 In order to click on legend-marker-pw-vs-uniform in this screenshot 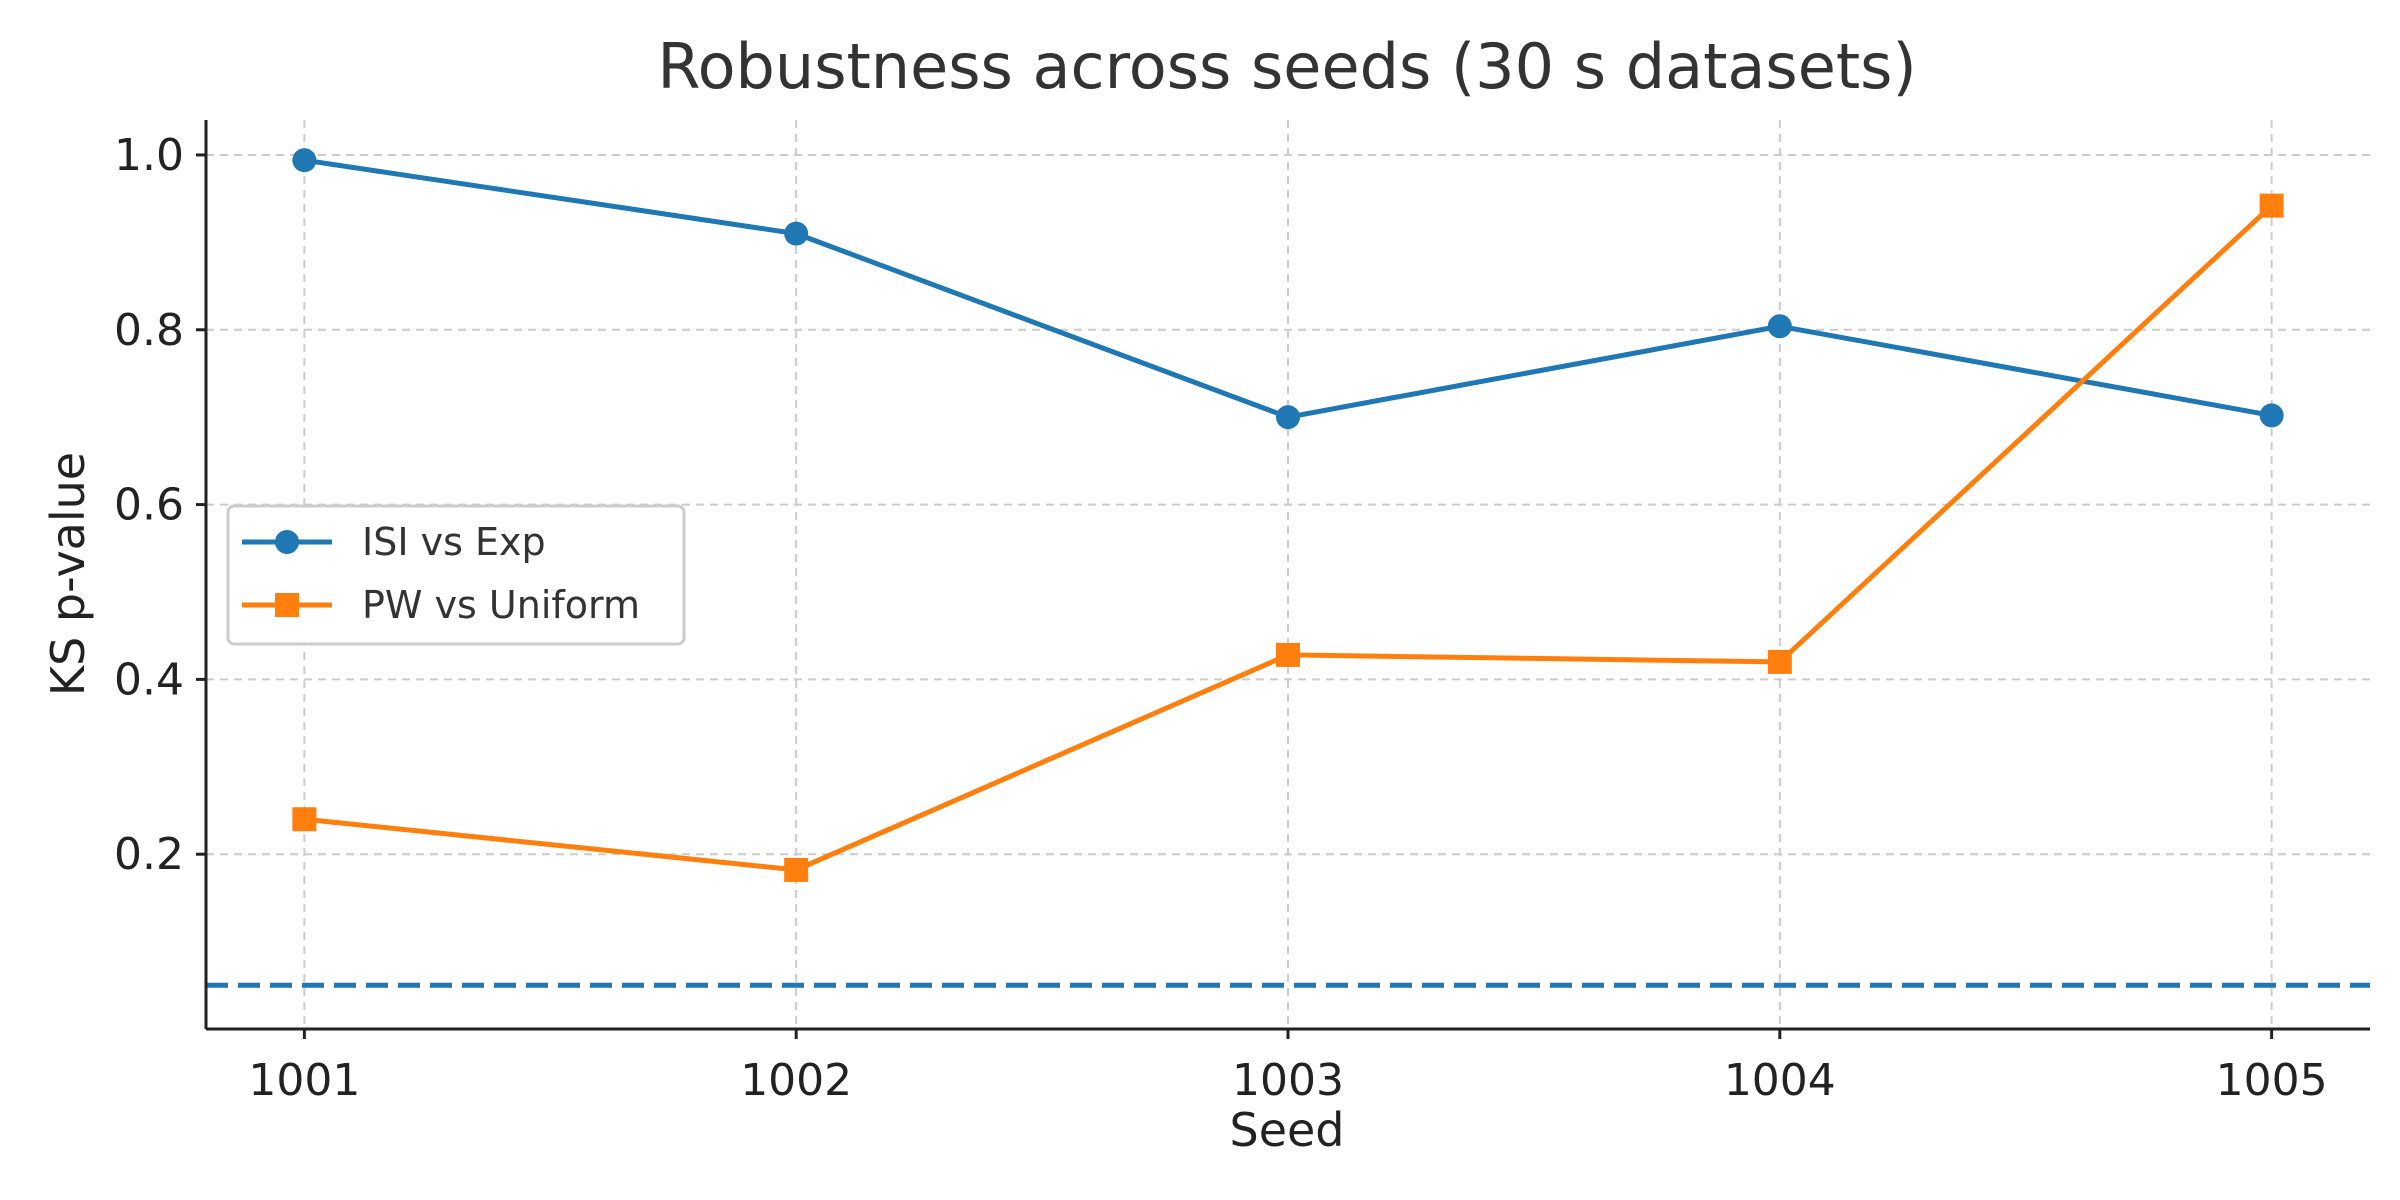, I will do `click(287, 605)`.